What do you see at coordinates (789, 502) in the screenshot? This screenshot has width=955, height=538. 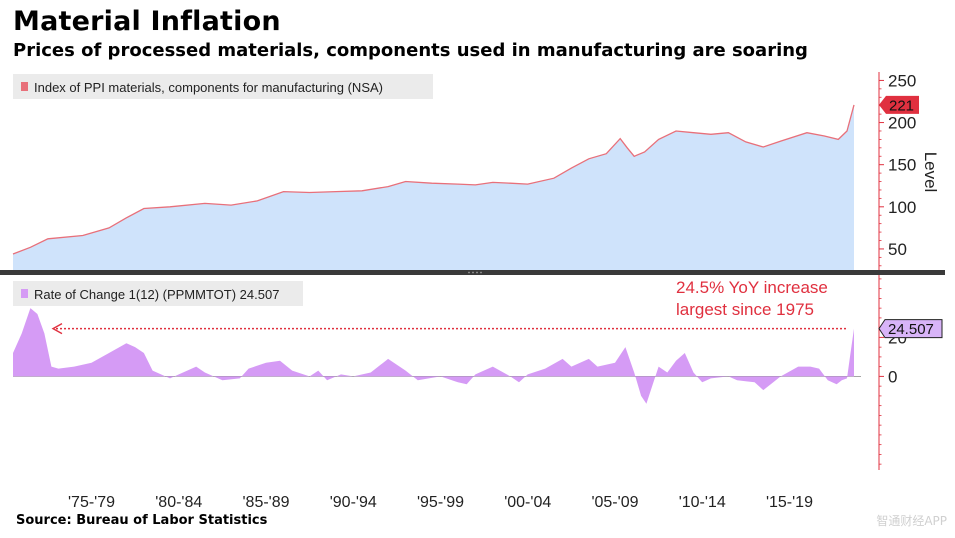 I see `x-tick-label: '15-'19` at bounding box center [789, 502].